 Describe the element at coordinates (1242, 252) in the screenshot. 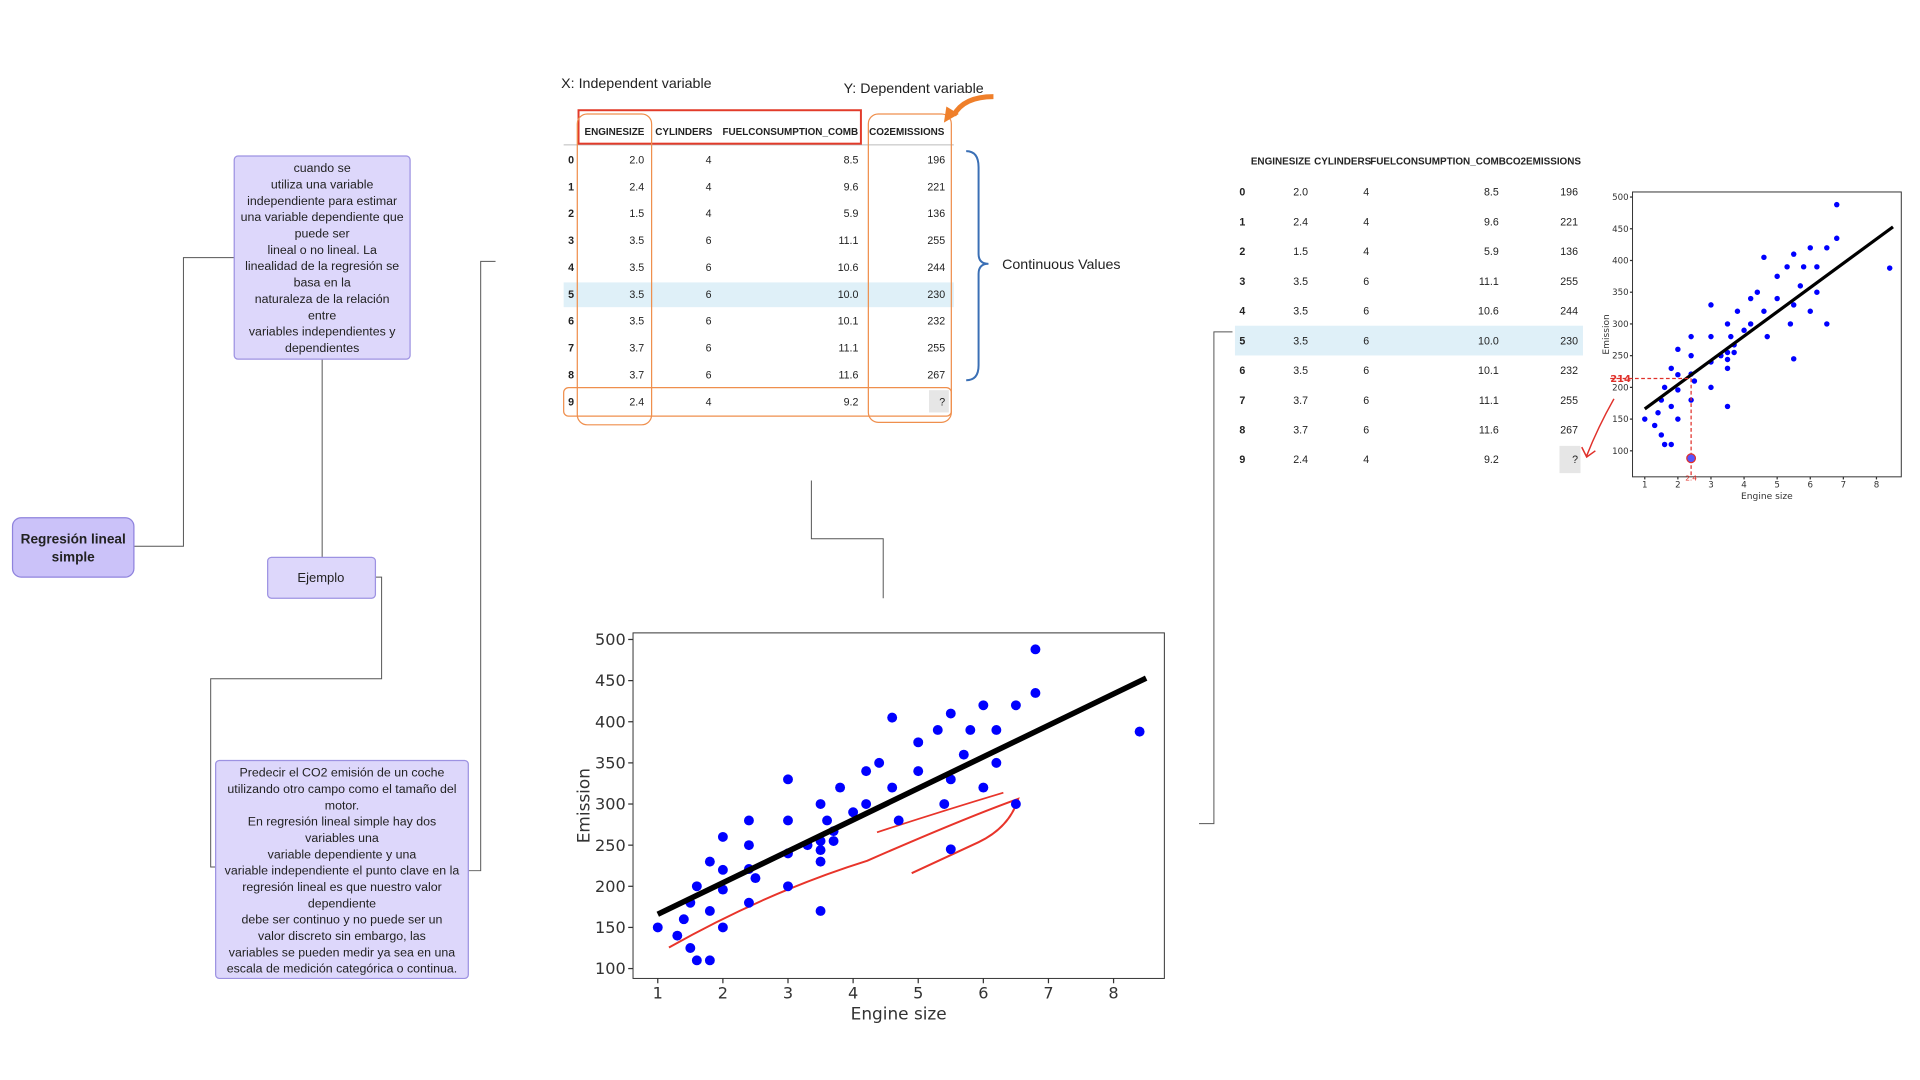

I see `table-cell: 2` at that location.